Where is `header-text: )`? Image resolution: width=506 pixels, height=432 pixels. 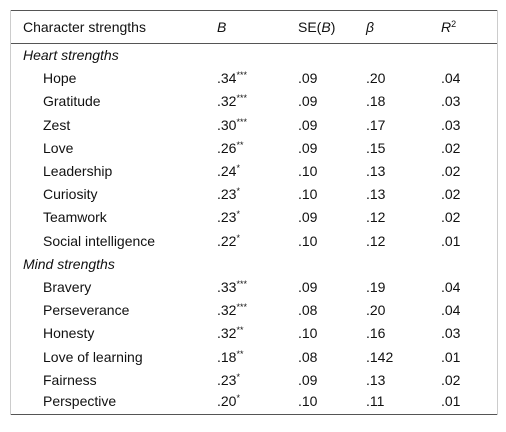 header-text: ) is located at coordinates (333, 27).